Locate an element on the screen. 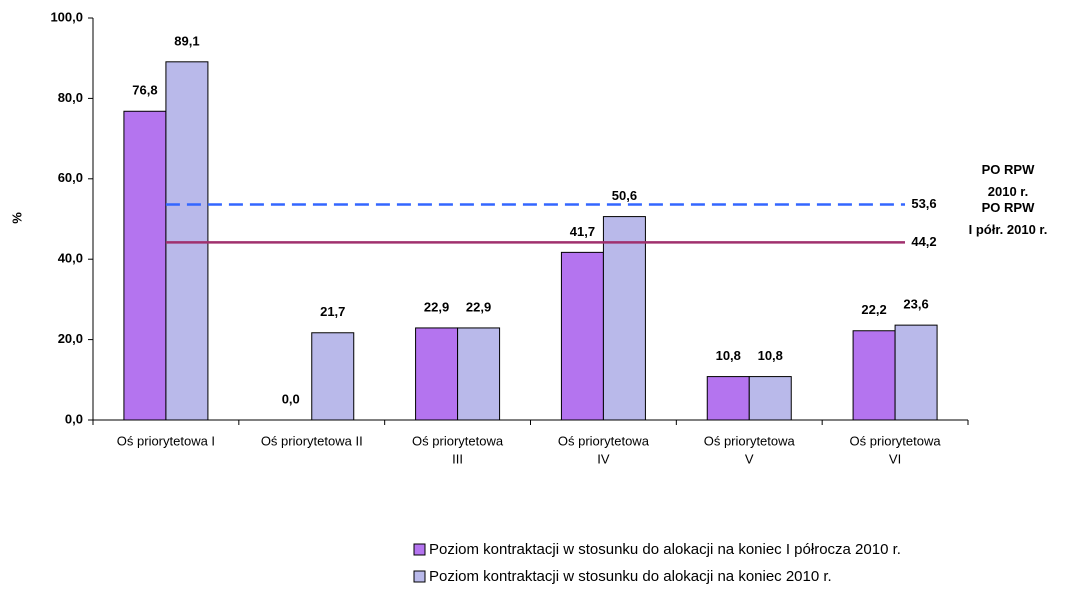 This screenshot has width=1073, height=591. y-tick-label: 100,0 is located at coordinates (66, 16).